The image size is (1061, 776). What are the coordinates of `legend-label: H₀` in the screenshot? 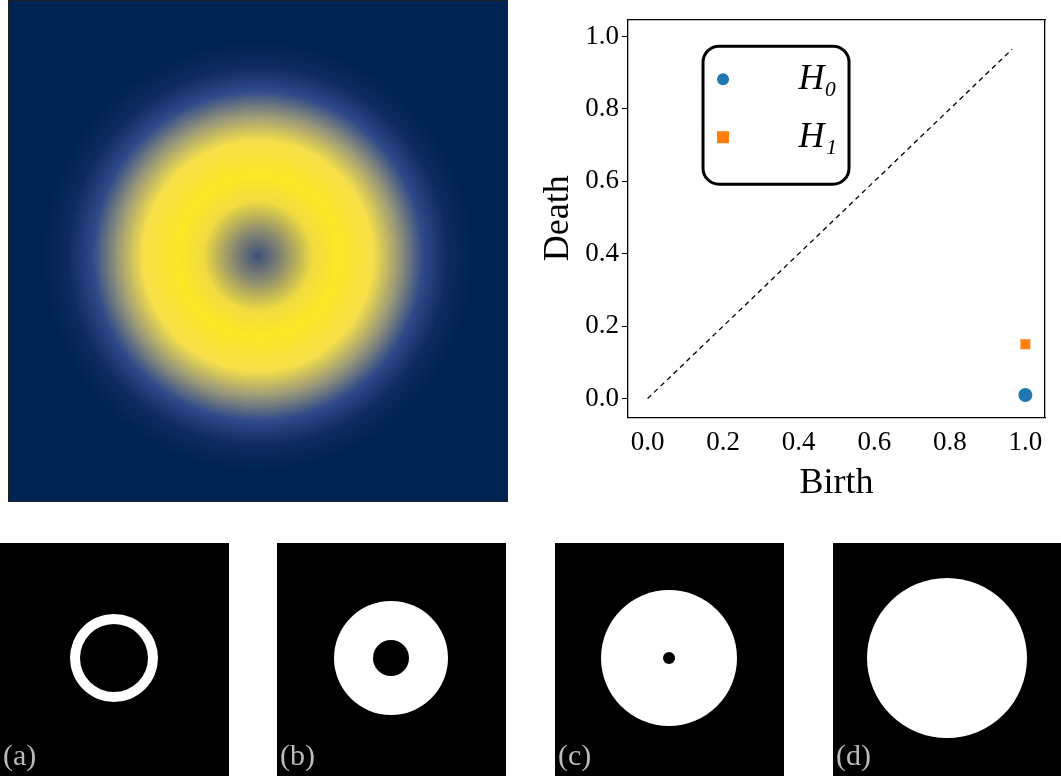 It's located at (817, 76).